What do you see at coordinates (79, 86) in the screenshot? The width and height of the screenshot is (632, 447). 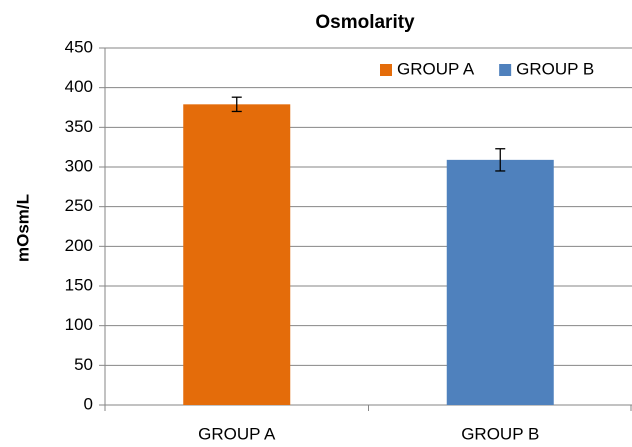 I see `y-tick-label: 400` at bounding box center [79, 86].